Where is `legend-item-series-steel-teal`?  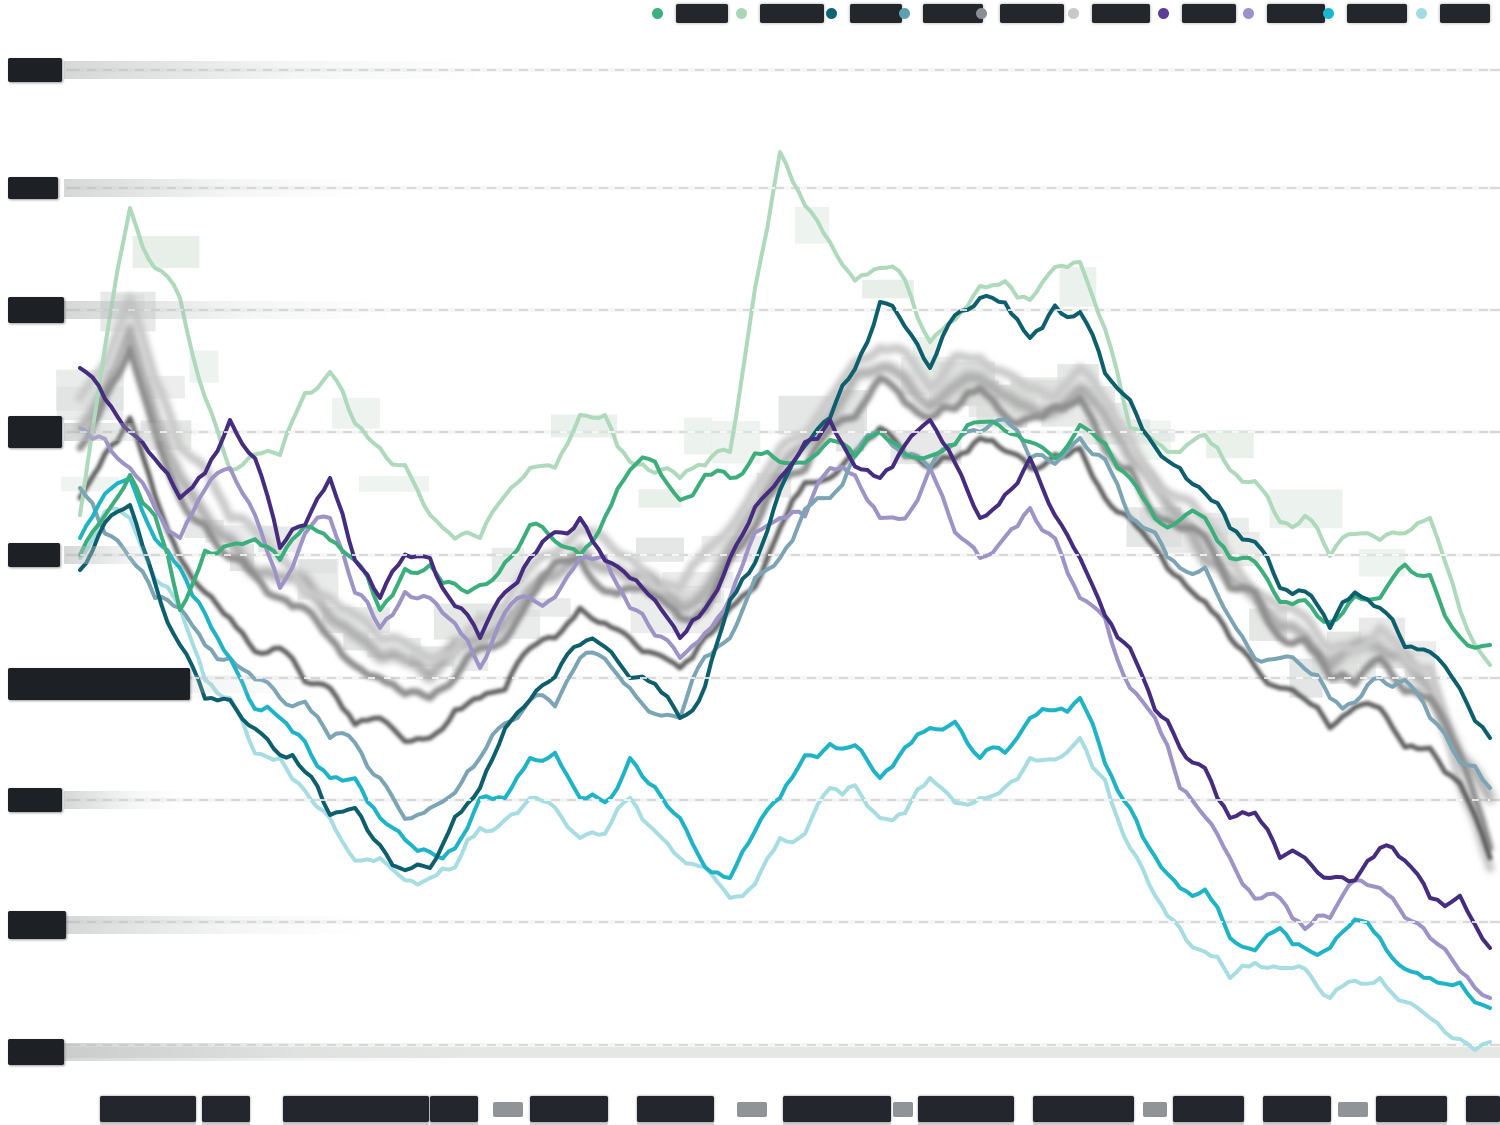
legend-item-series-steel-teal is located at coordinates (941, 13).